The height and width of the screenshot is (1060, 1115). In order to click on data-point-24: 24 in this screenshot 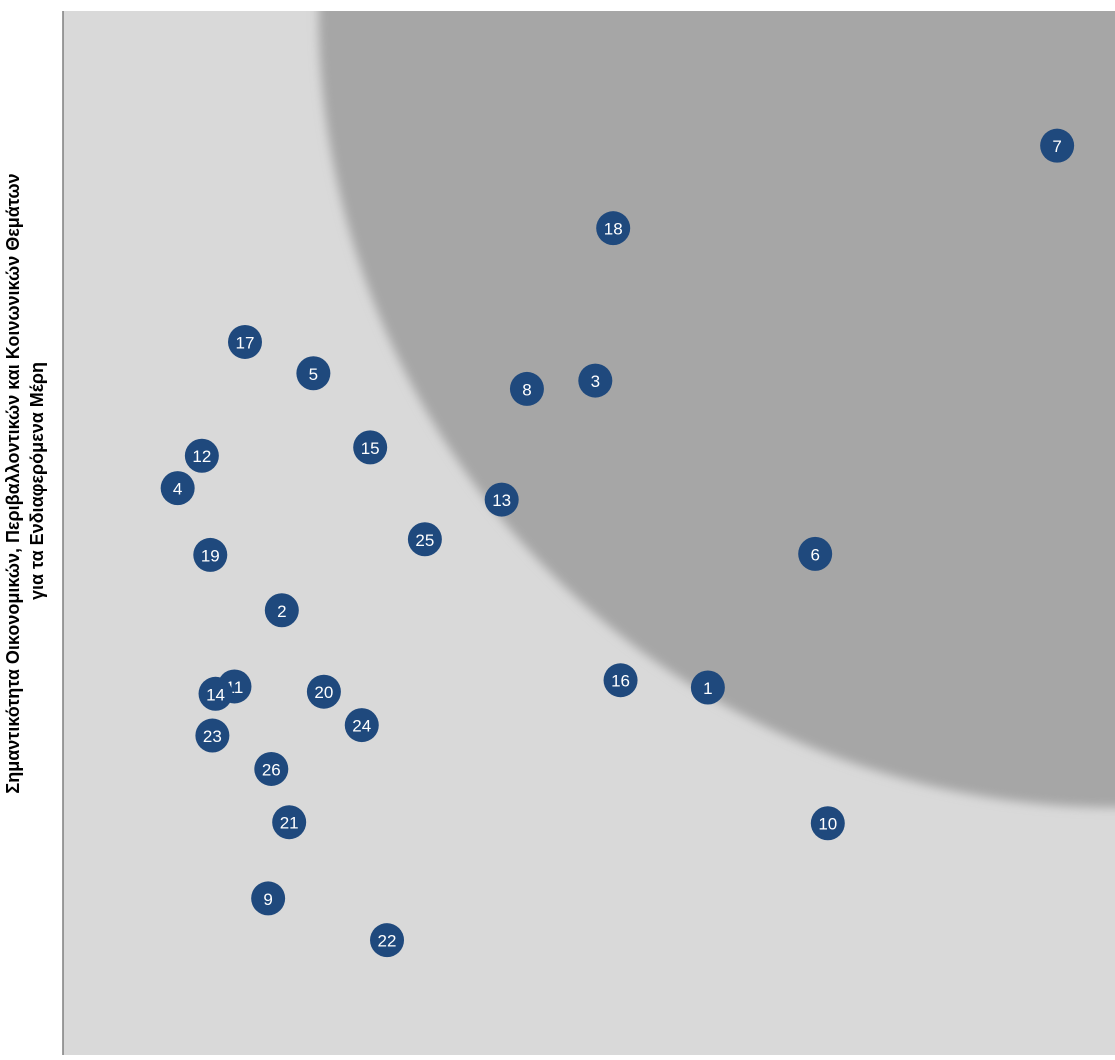, I will do `click(361, 725)`.